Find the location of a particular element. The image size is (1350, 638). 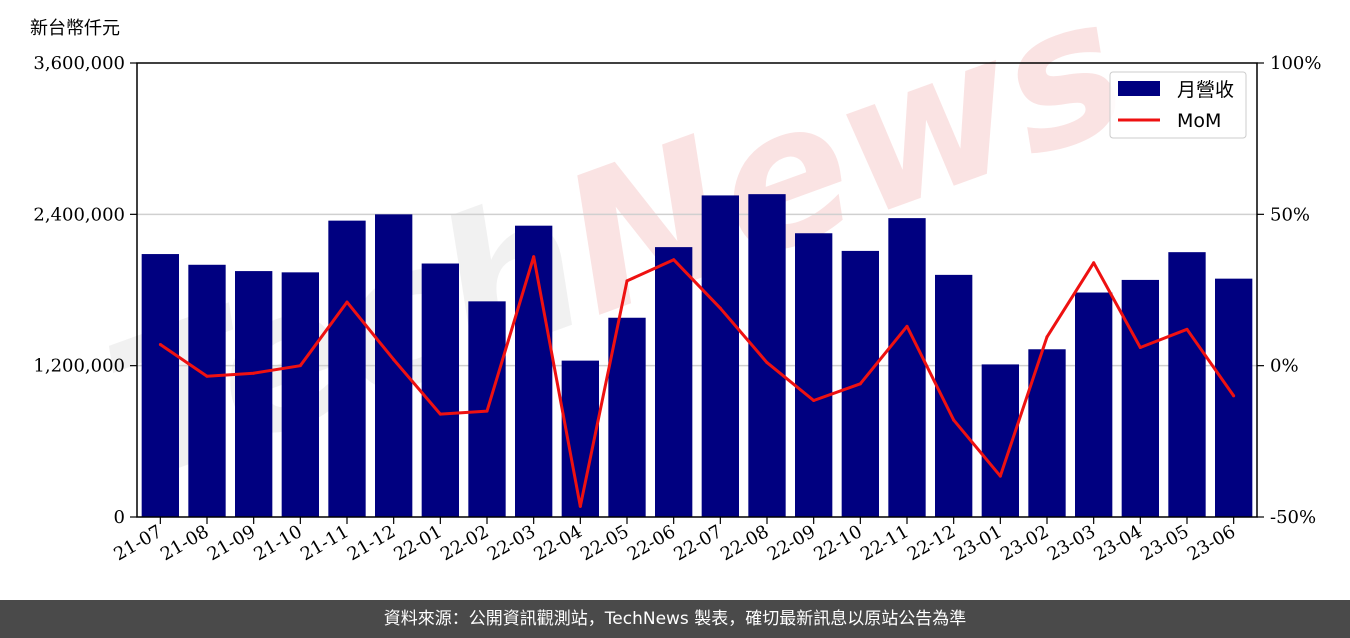

x-tick-label: 22-03 is located at coordinates (511, 543).